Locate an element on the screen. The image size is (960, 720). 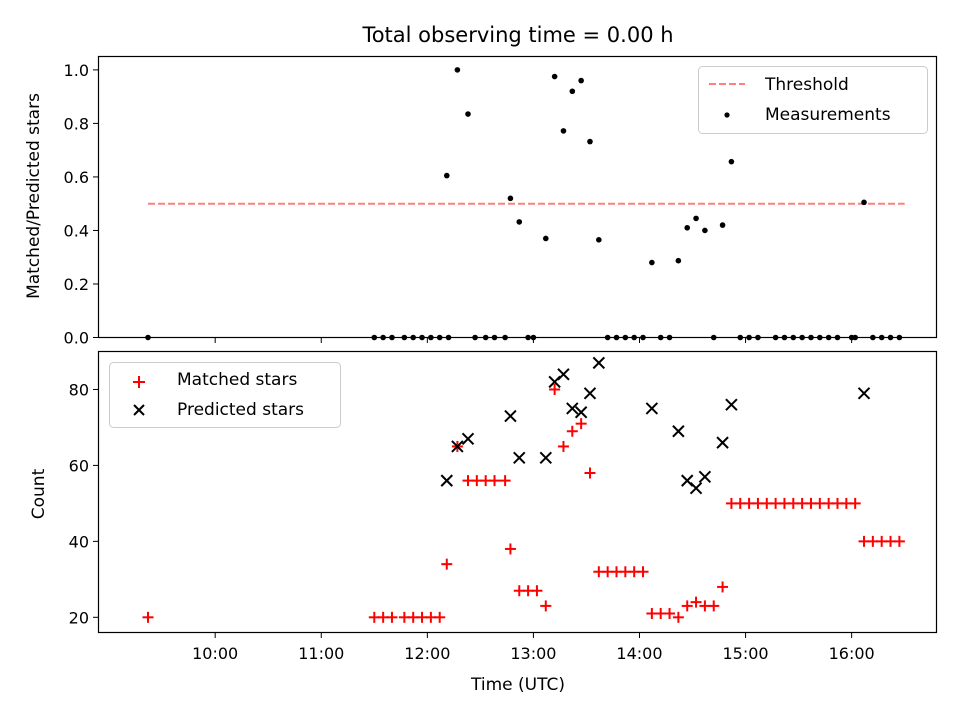
x-tick-label: 11:00 is located at coordinates (321, 653).